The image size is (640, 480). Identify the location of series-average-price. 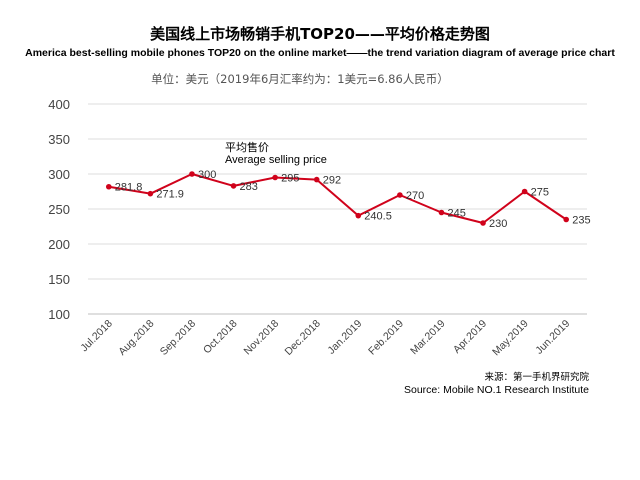
(337, 198).